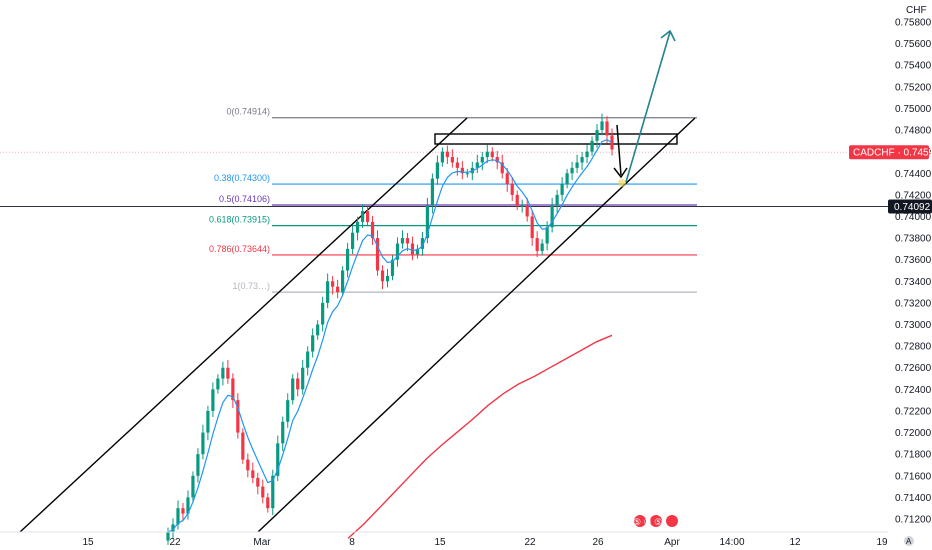  What do you see at coordinates (913, 498) in the screenshot?
I see `price-tick-label: 0.71400` at bounding box center [913, 498].